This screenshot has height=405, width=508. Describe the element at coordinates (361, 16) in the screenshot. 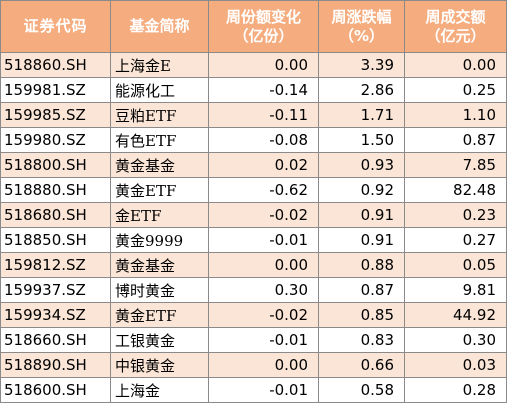

I see `header-pct-change-label: 周涨跌幅` at that location.